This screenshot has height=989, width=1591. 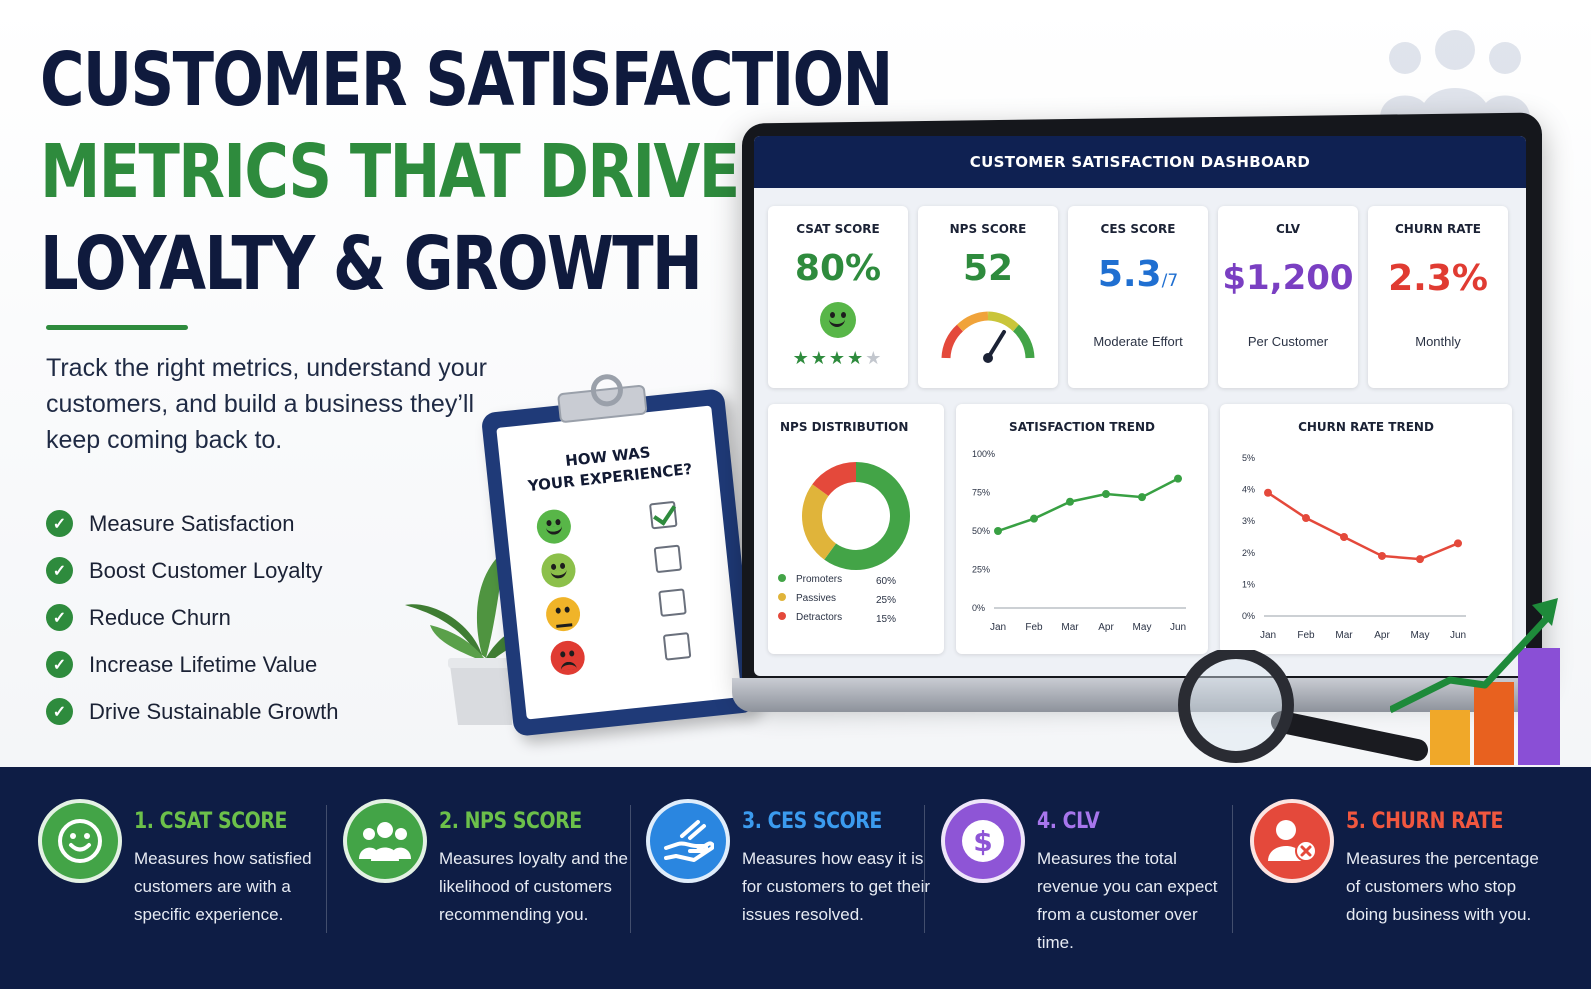 I want to click on kpi-value: 2.3%, so click(x=1438, y=278).